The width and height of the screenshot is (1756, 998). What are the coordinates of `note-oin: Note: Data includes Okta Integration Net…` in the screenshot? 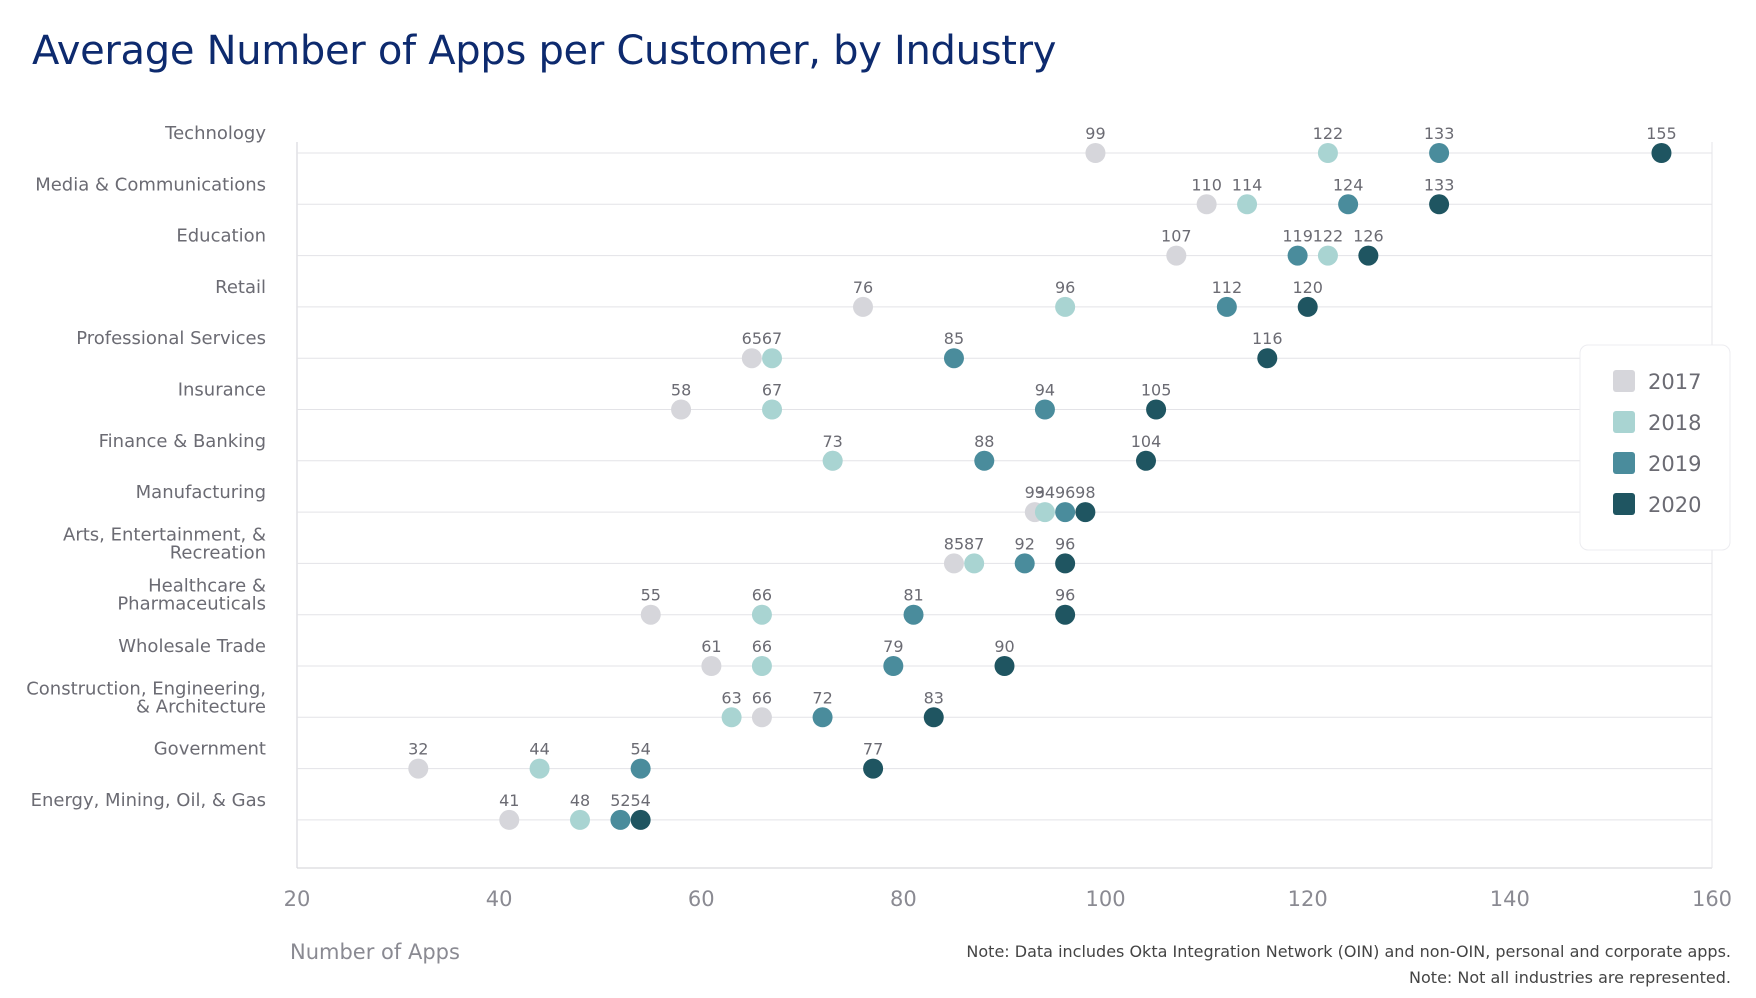 It's located at (1348, 951).